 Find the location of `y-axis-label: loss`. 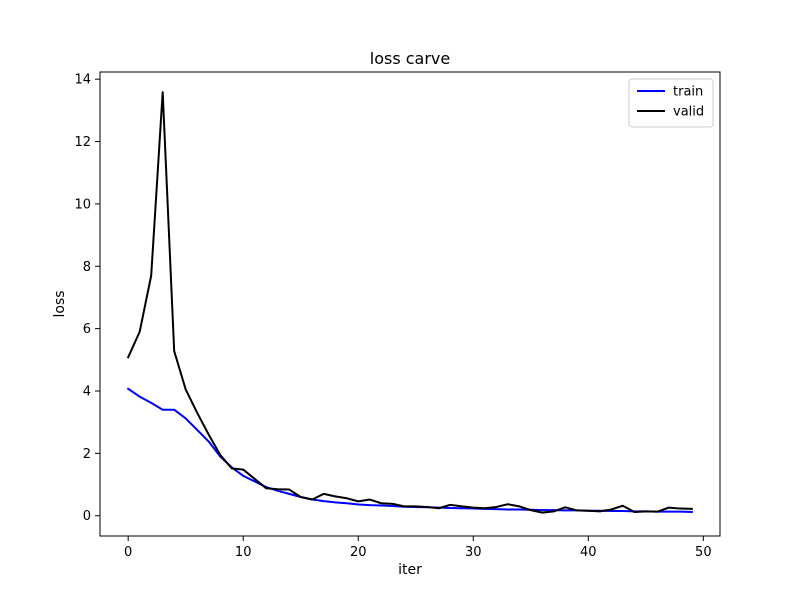

y-axis-label: loss is located at coordinates (60, 303).